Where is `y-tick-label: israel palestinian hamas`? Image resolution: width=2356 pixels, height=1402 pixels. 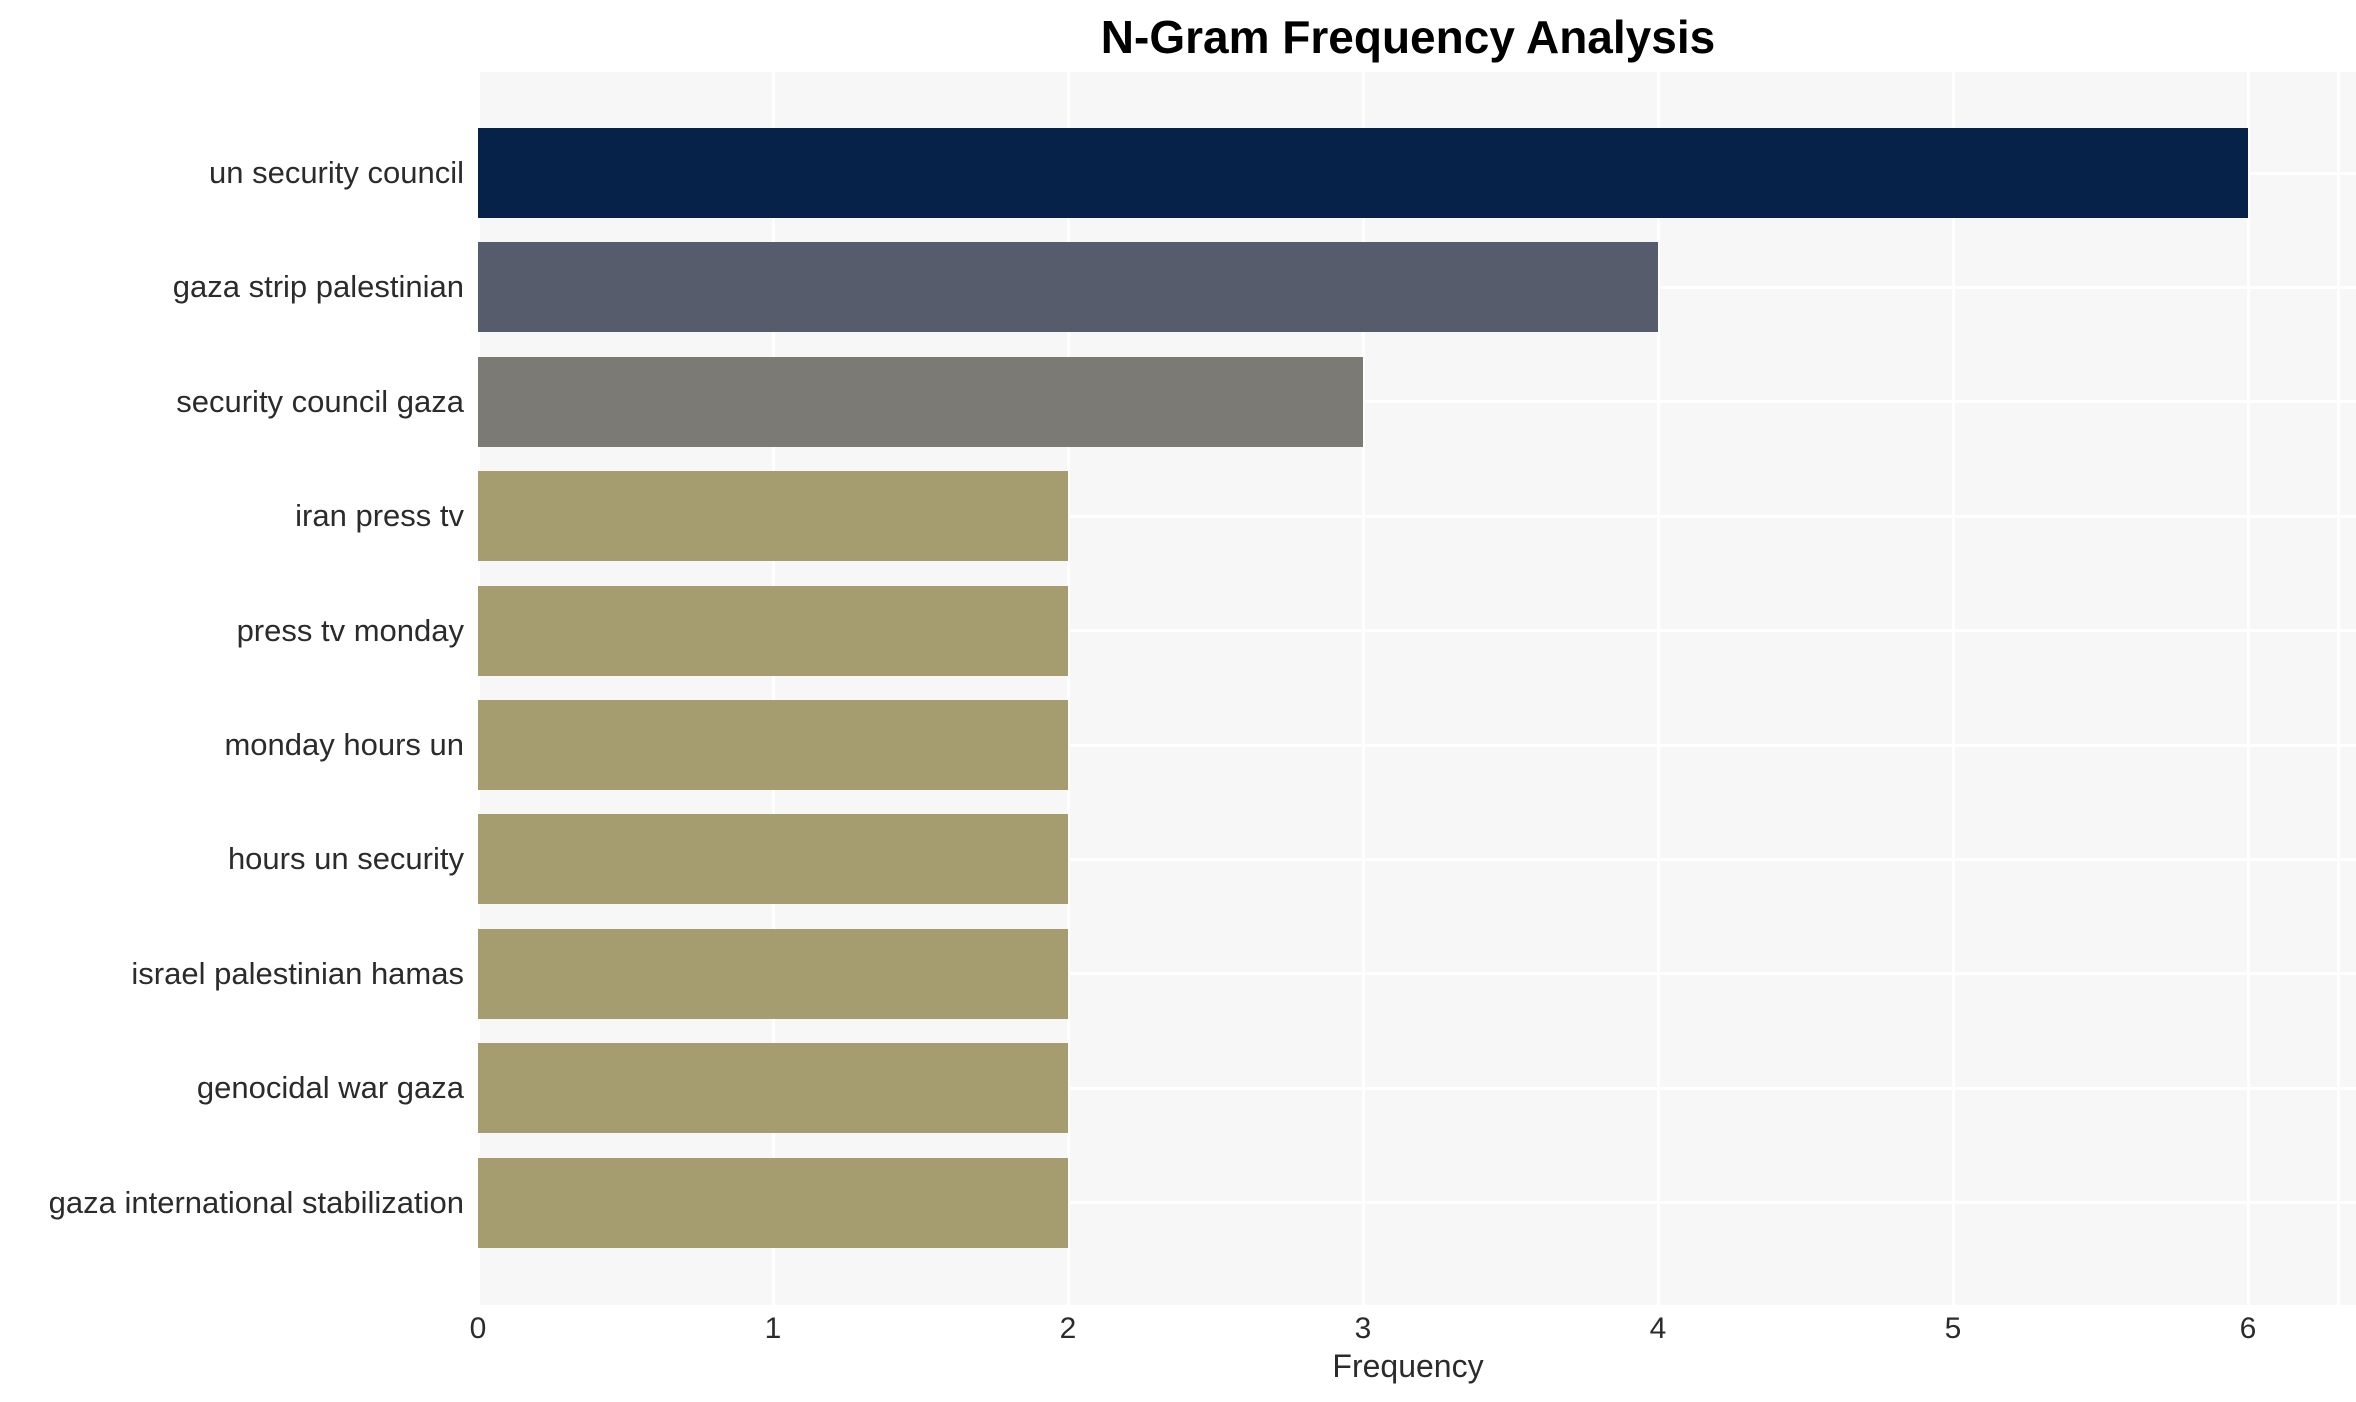 y-tick-label: israel palestinian hamas is located at coordinates (297, 973).